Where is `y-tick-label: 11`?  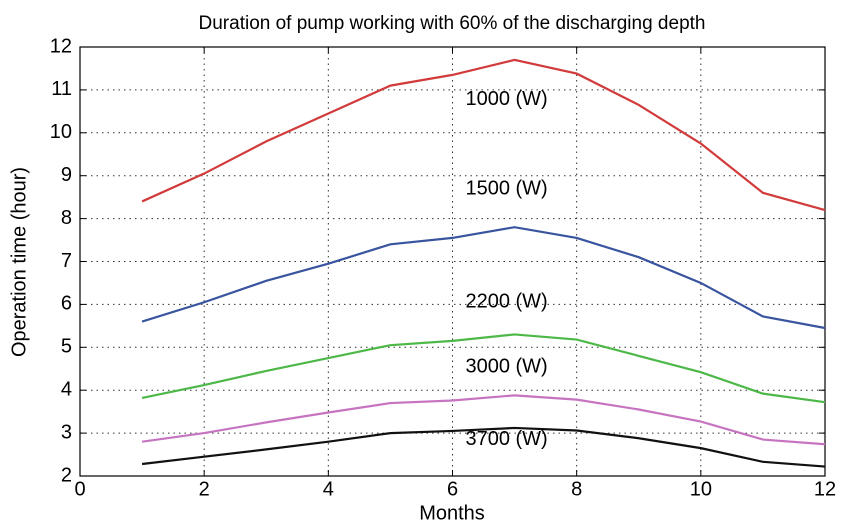 y-tick-label: 11 is located at coordinates (61, 89).